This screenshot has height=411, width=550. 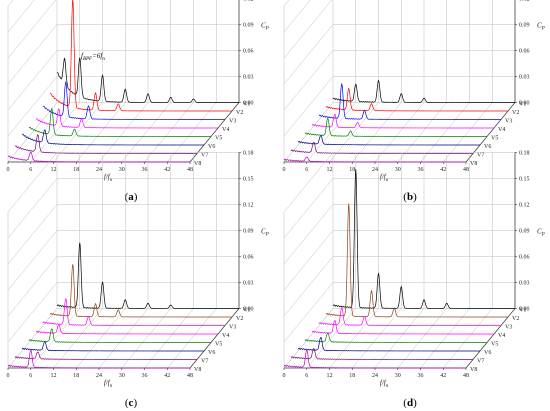 What do you see at coordinates (480, 156) in the screenshot?
I see `series-label-V7: V7` at bounding box center [480, 156].